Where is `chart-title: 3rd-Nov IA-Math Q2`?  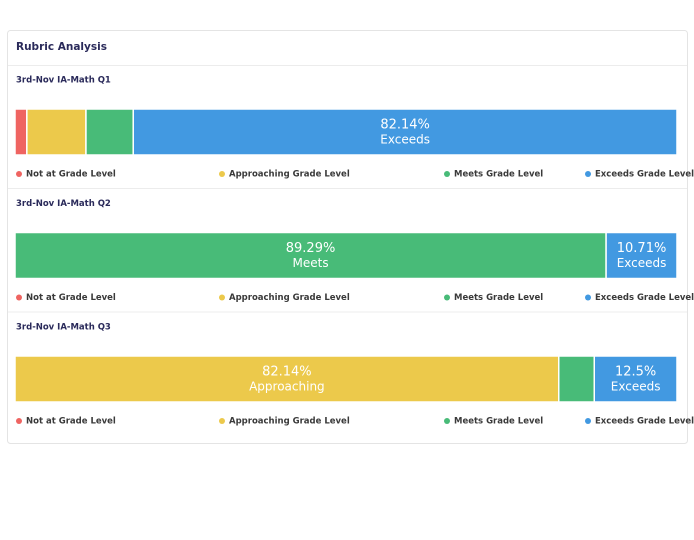
chart-title: 3rd-Nov IA-Math Q2 is located at coordinates (63, 204).